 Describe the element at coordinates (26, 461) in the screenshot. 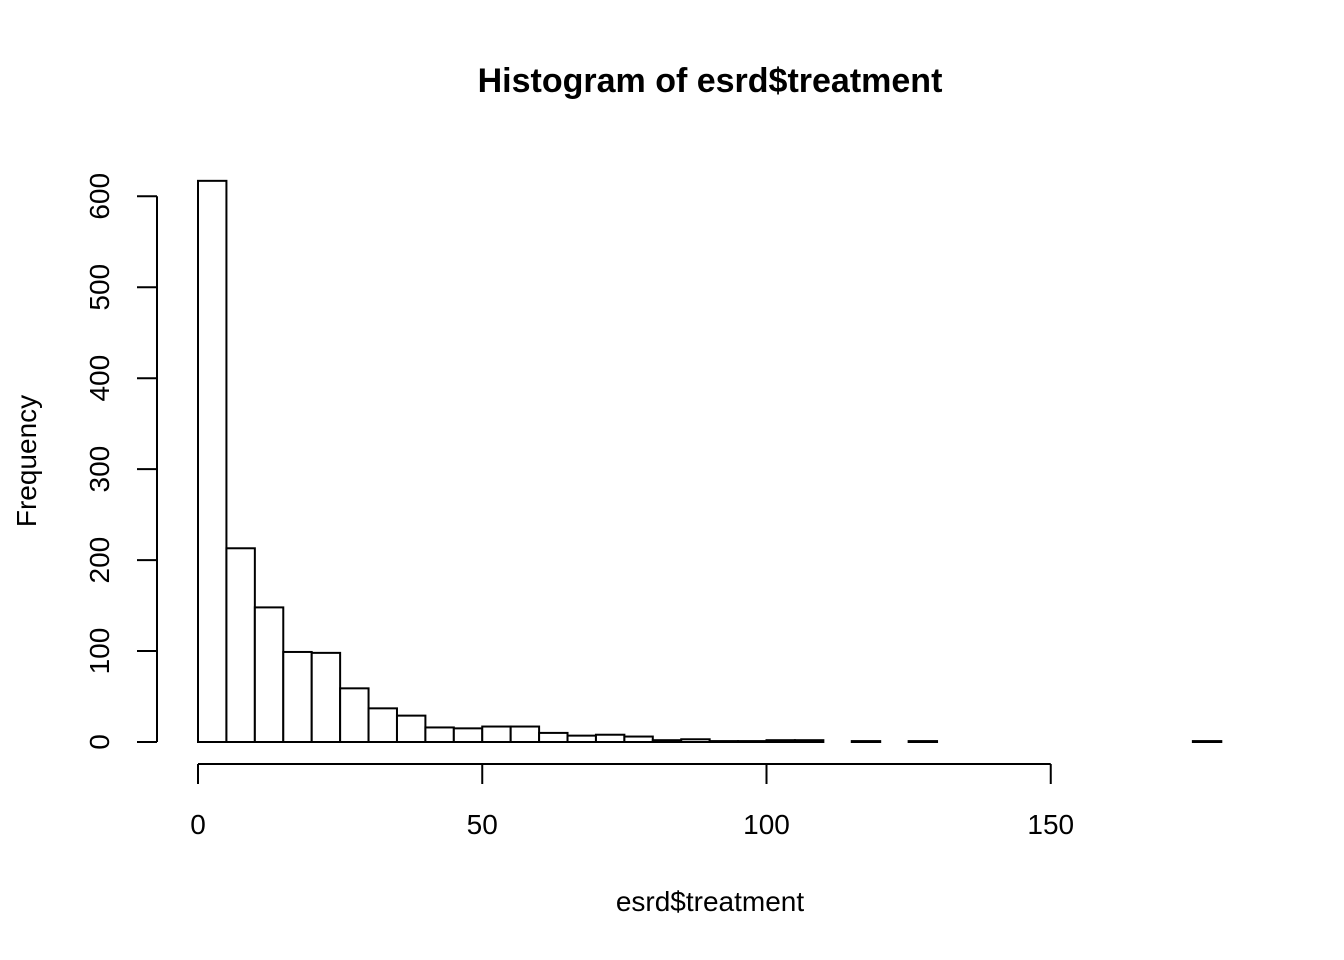

I see `y-axis-label: Frequency` at that location.